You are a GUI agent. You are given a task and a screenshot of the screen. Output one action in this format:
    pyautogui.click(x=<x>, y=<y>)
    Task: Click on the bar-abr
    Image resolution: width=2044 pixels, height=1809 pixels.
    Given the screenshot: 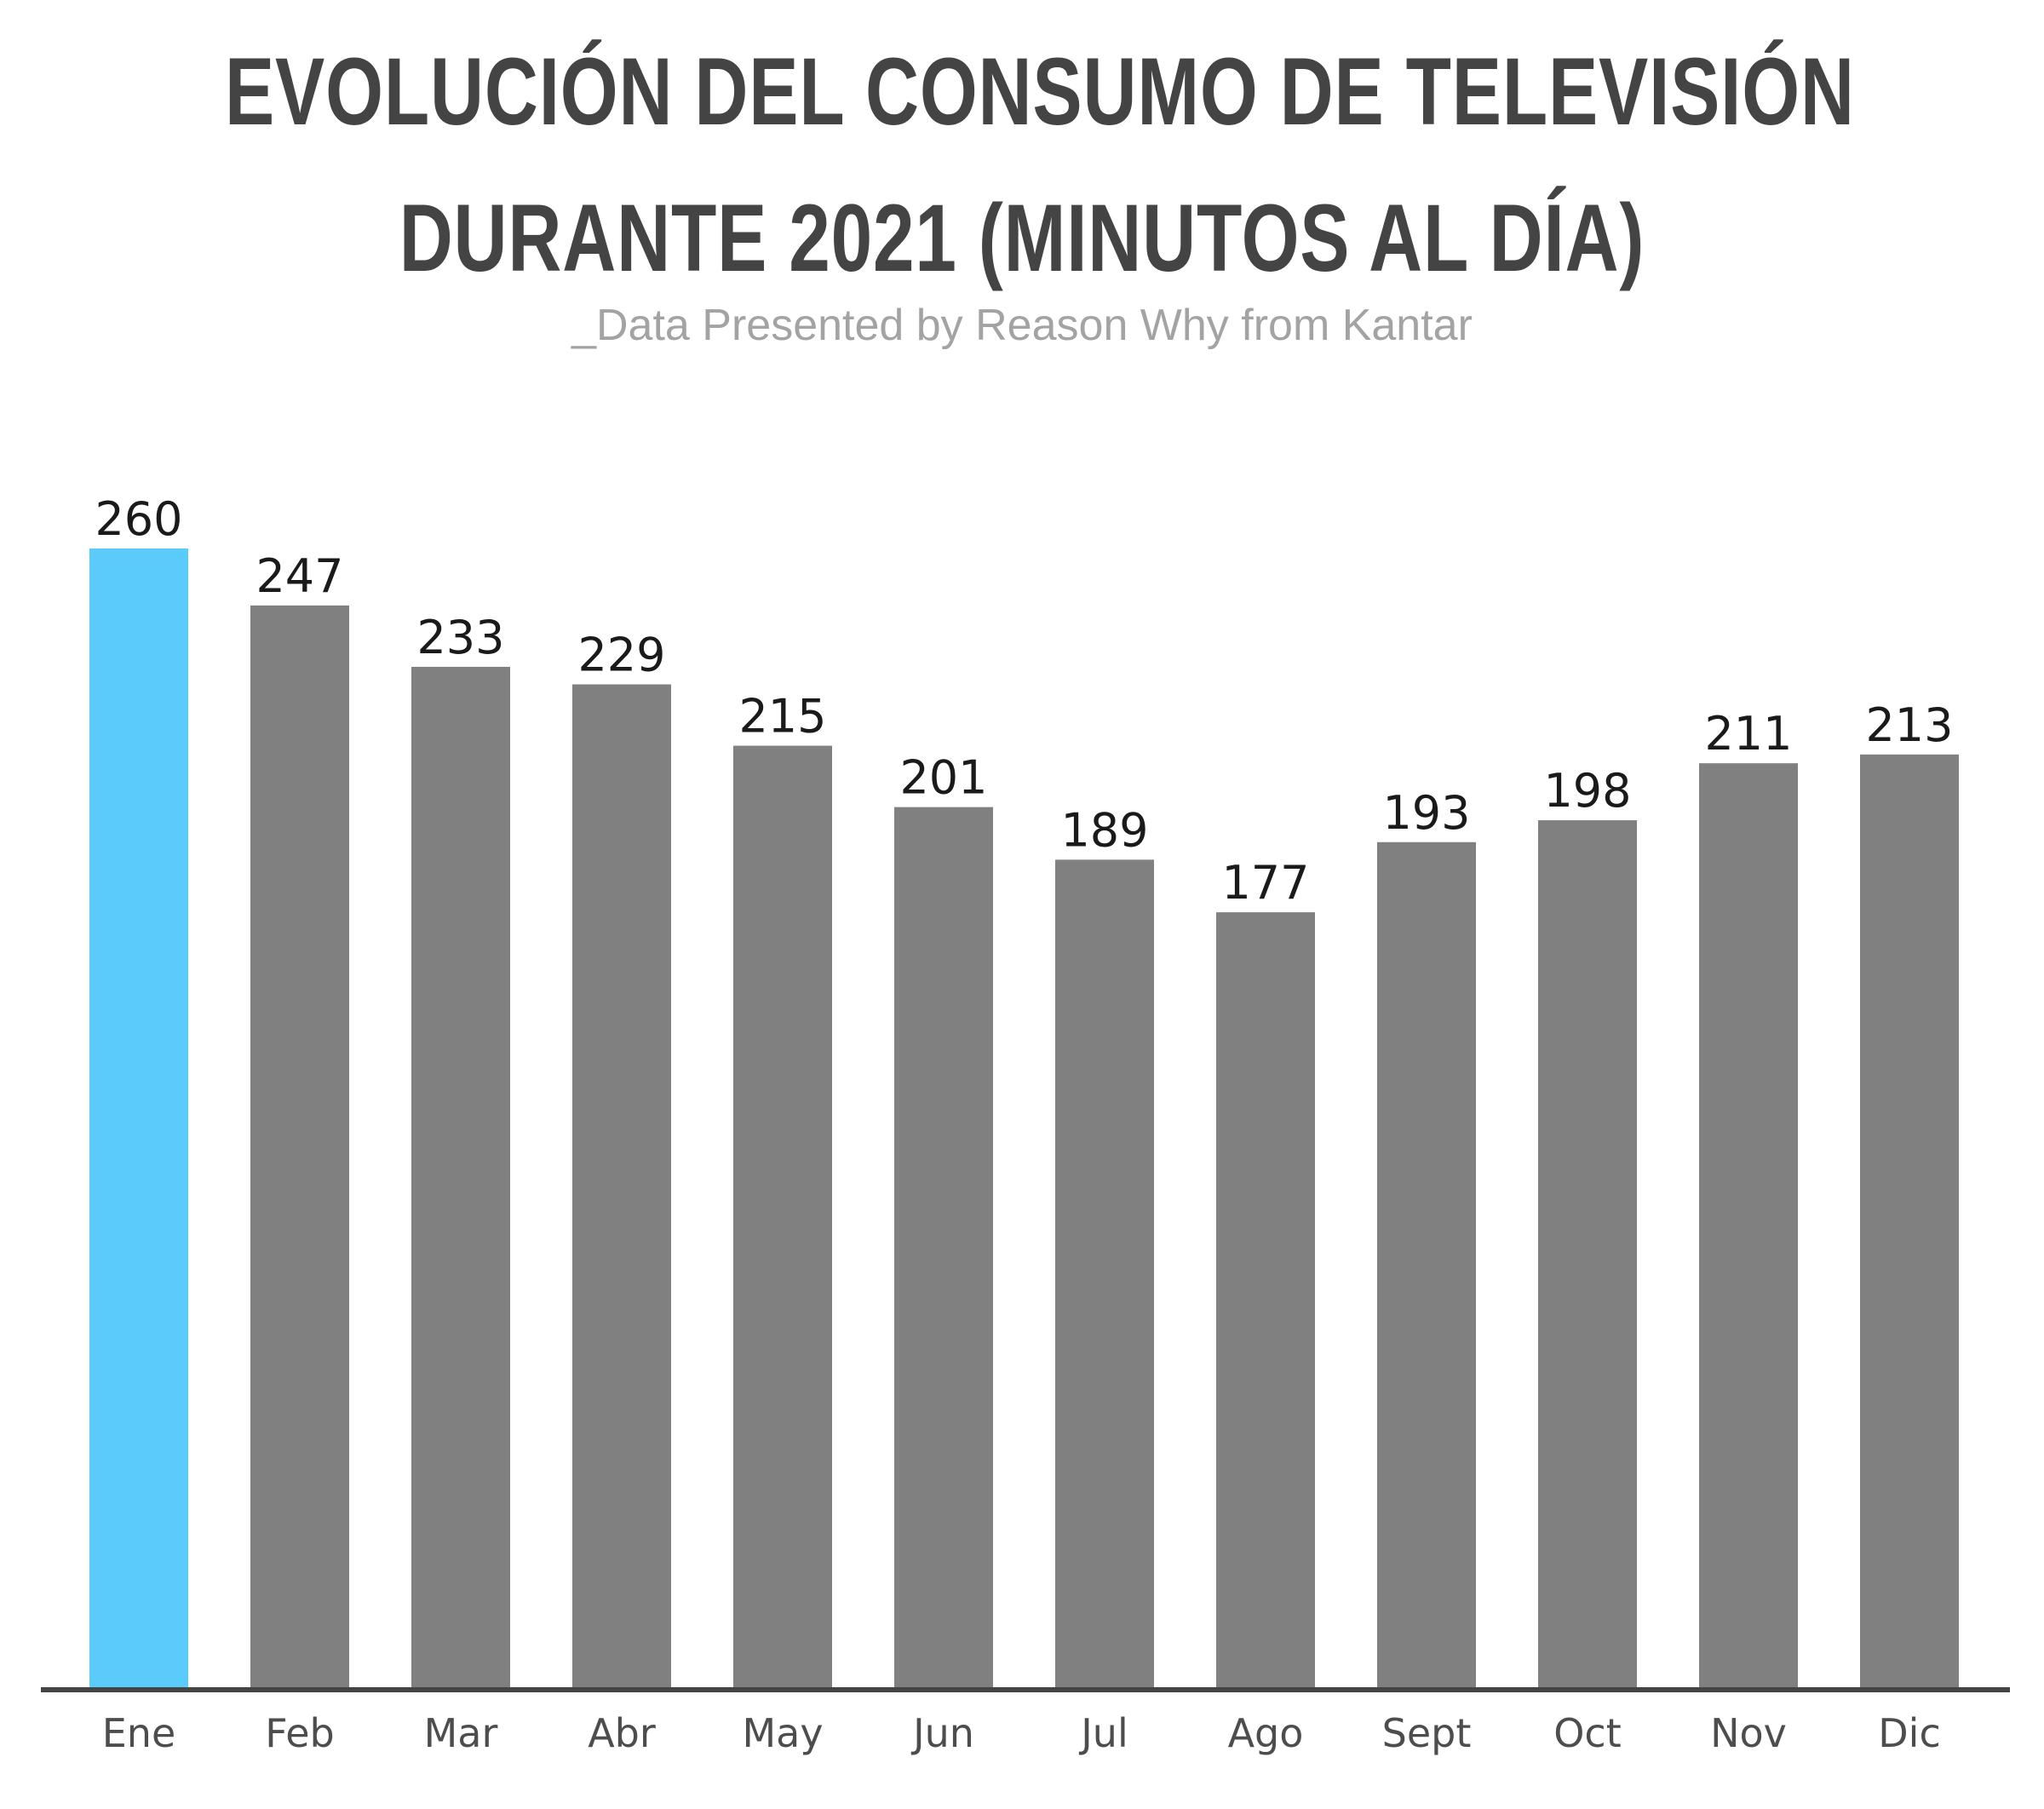 What is the action you would take?
    pyautogui.click(x=621, y=1186)
    